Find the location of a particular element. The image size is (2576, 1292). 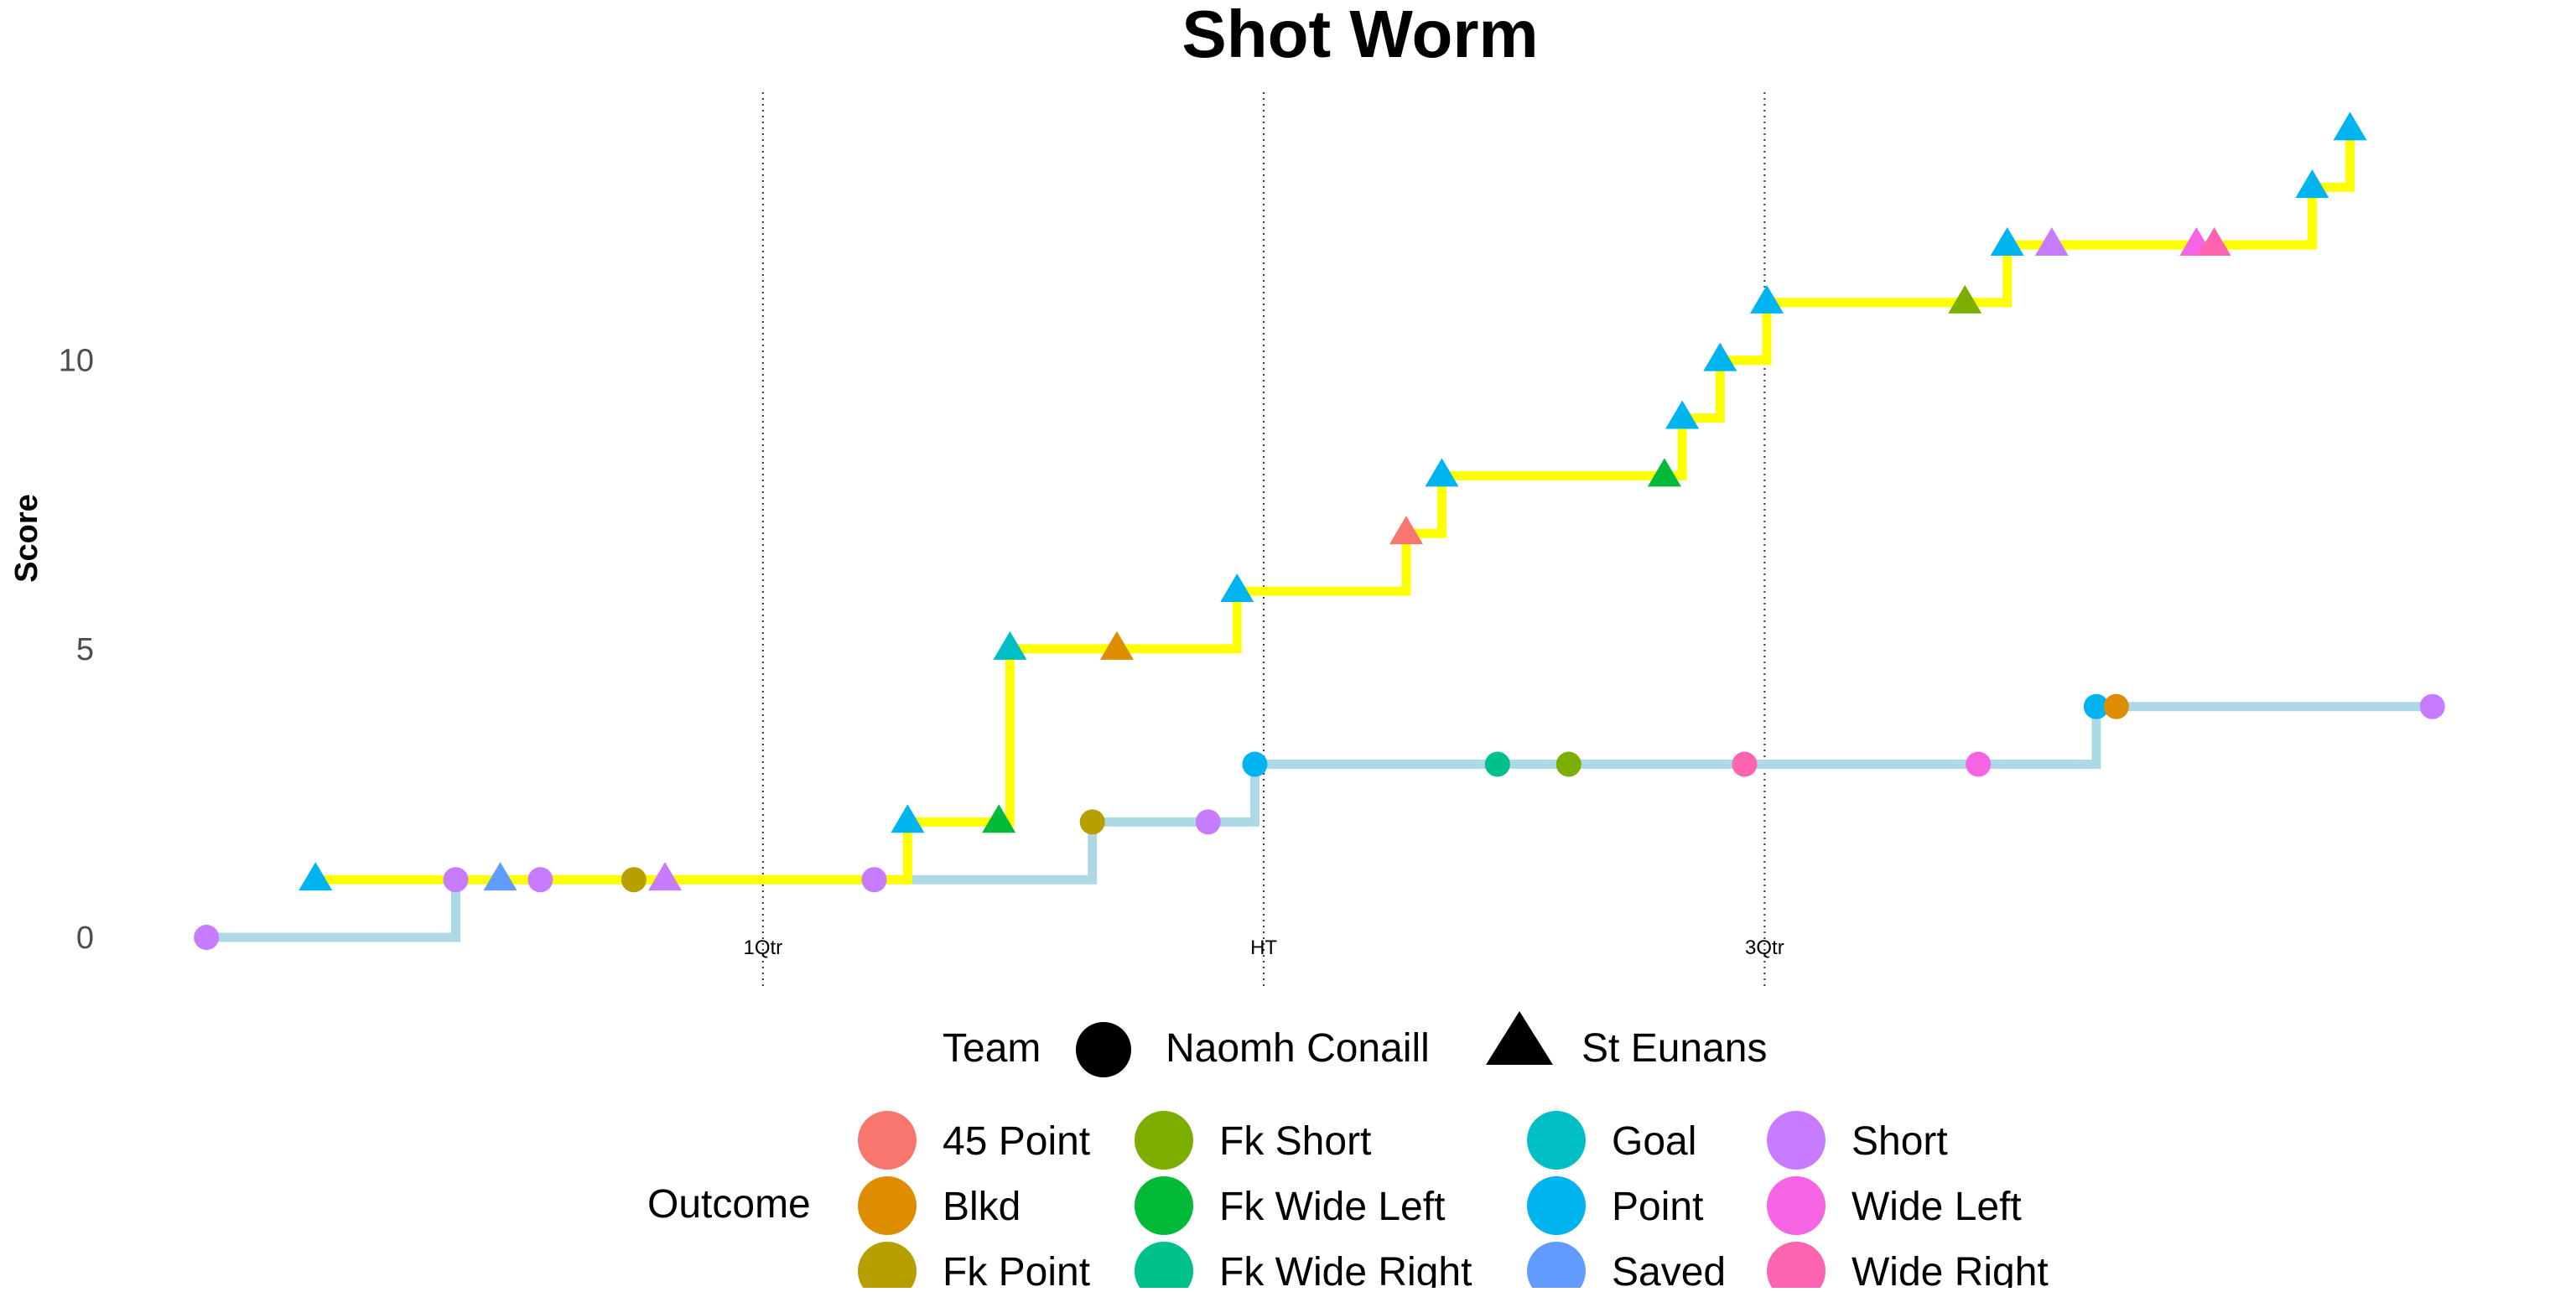

legend-team-triangle-icon is located at coordinates (1519, 1038).